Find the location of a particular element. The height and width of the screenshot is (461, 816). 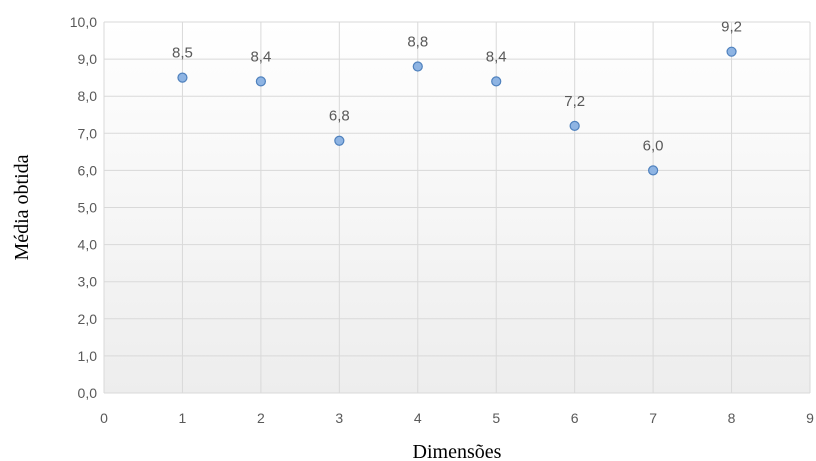

x-tick-label: 4 is located at coordinates (418, 418).